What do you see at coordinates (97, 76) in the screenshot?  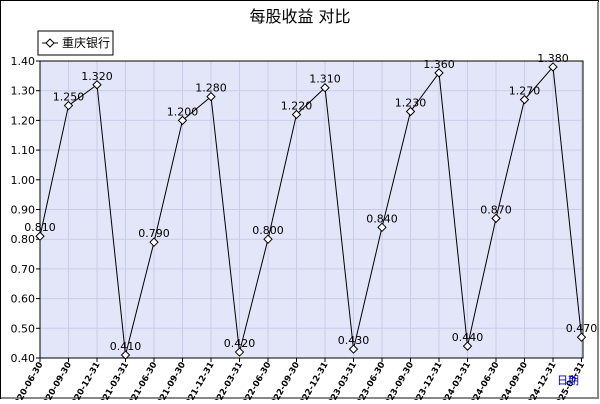 I see `data-label: 1.320` at bounding box center [97, 76].